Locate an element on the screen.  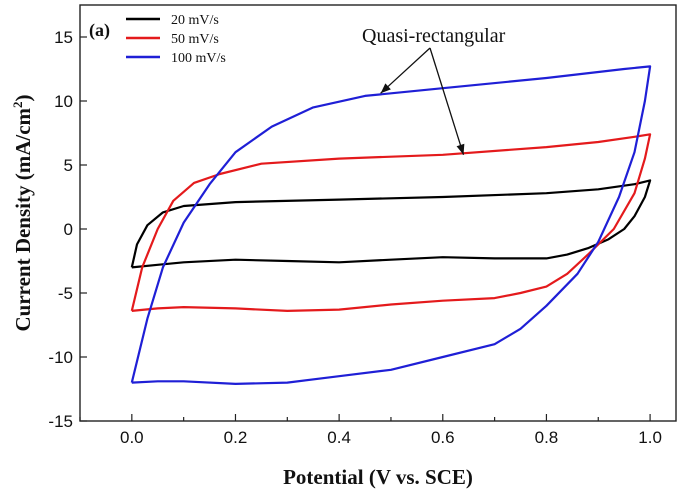
x-tick-label: 0.8 is located at coordinates (547, 437).